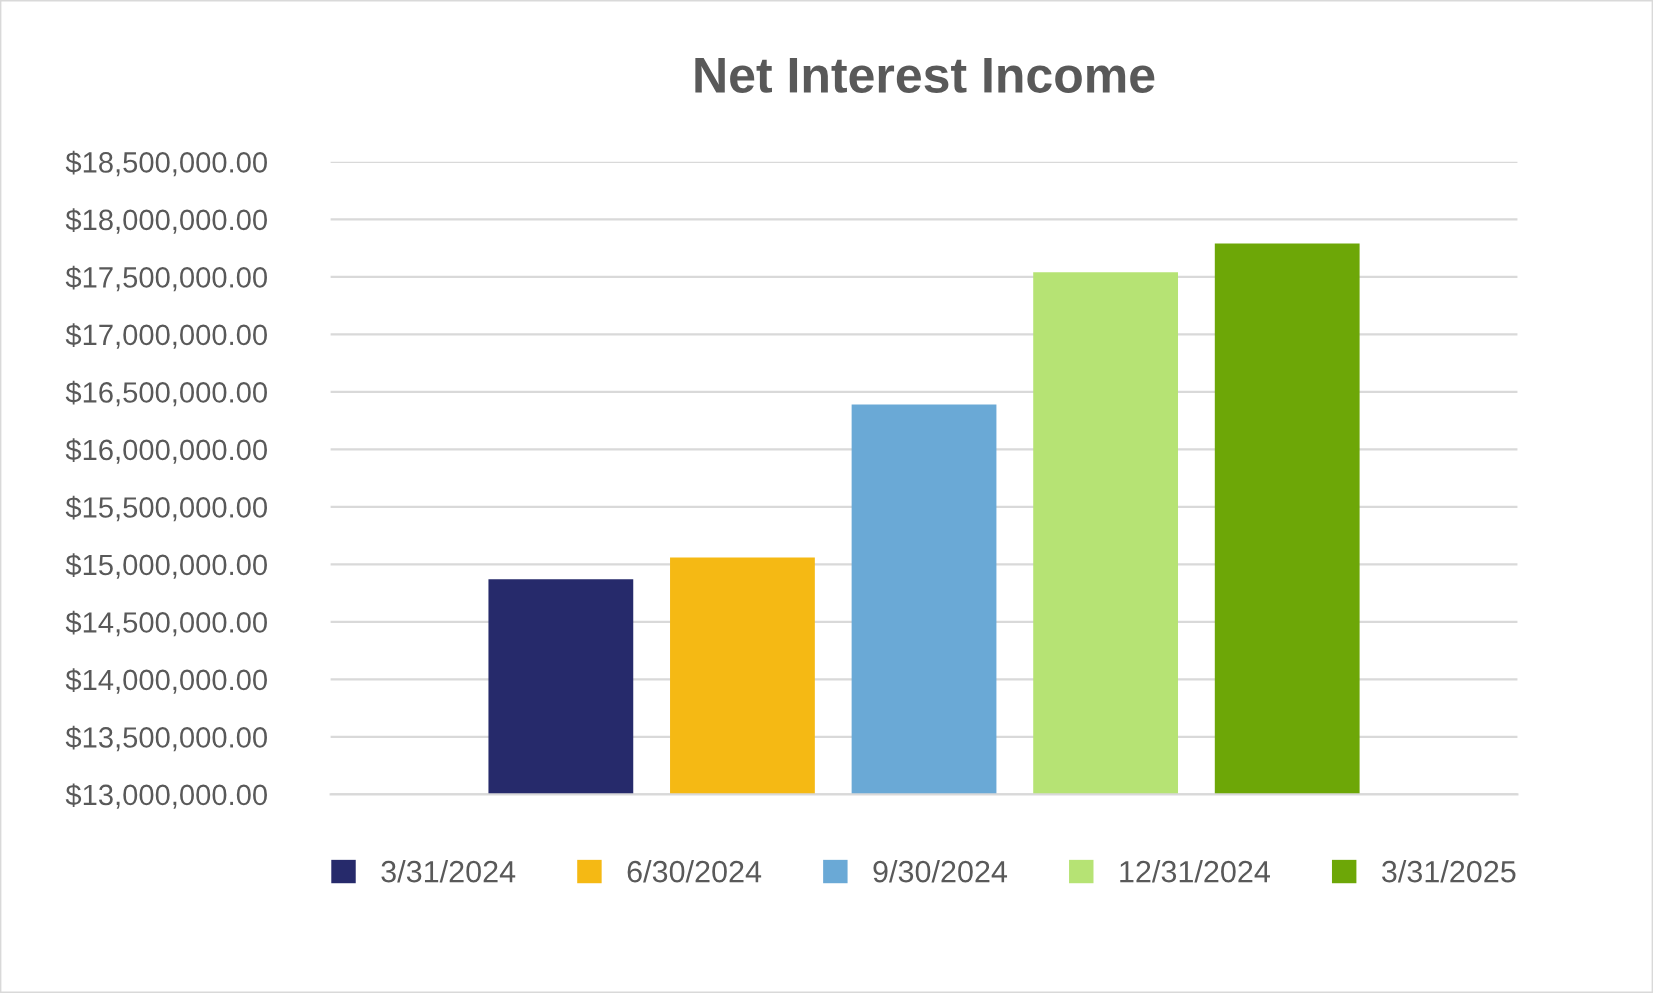  Describe the element at coordinates (166, 336) in the screenshot. I see `y-tick-label: $17,000,000.00` at that location.